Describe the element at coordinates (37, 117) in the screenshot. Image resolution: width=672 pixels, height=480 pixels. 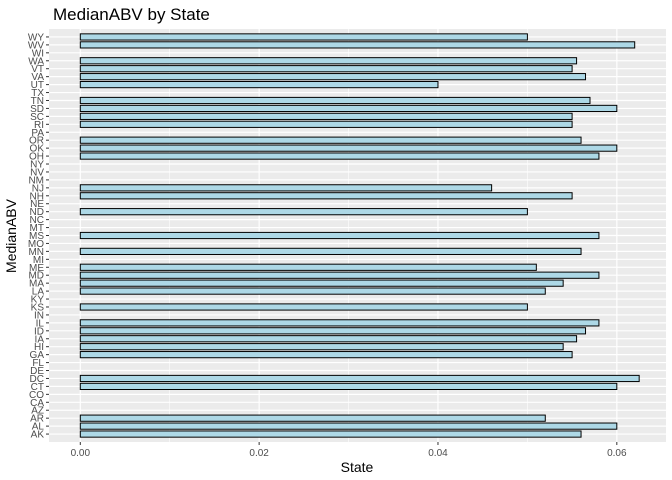
I see `y-tick-label: SC` at that location.